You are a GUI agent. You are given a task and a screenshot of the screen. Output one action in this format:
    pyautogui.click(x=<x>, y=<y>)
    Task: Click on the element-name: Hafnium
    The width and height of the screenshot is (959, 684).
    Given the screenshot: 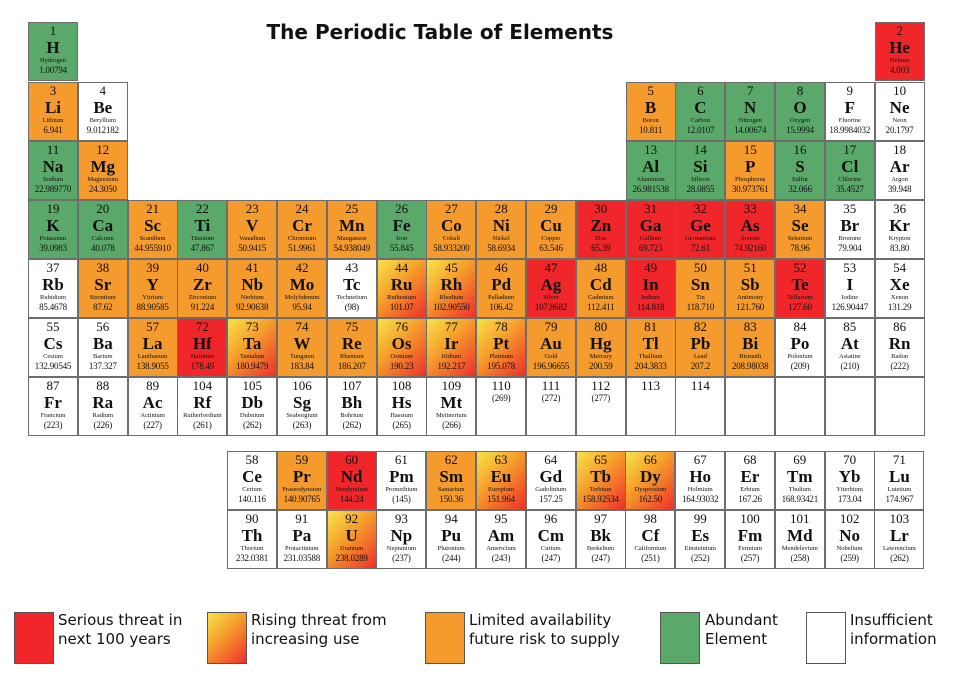 What is the action you would take?
    pyautogui.click(x=202, y=356)
    